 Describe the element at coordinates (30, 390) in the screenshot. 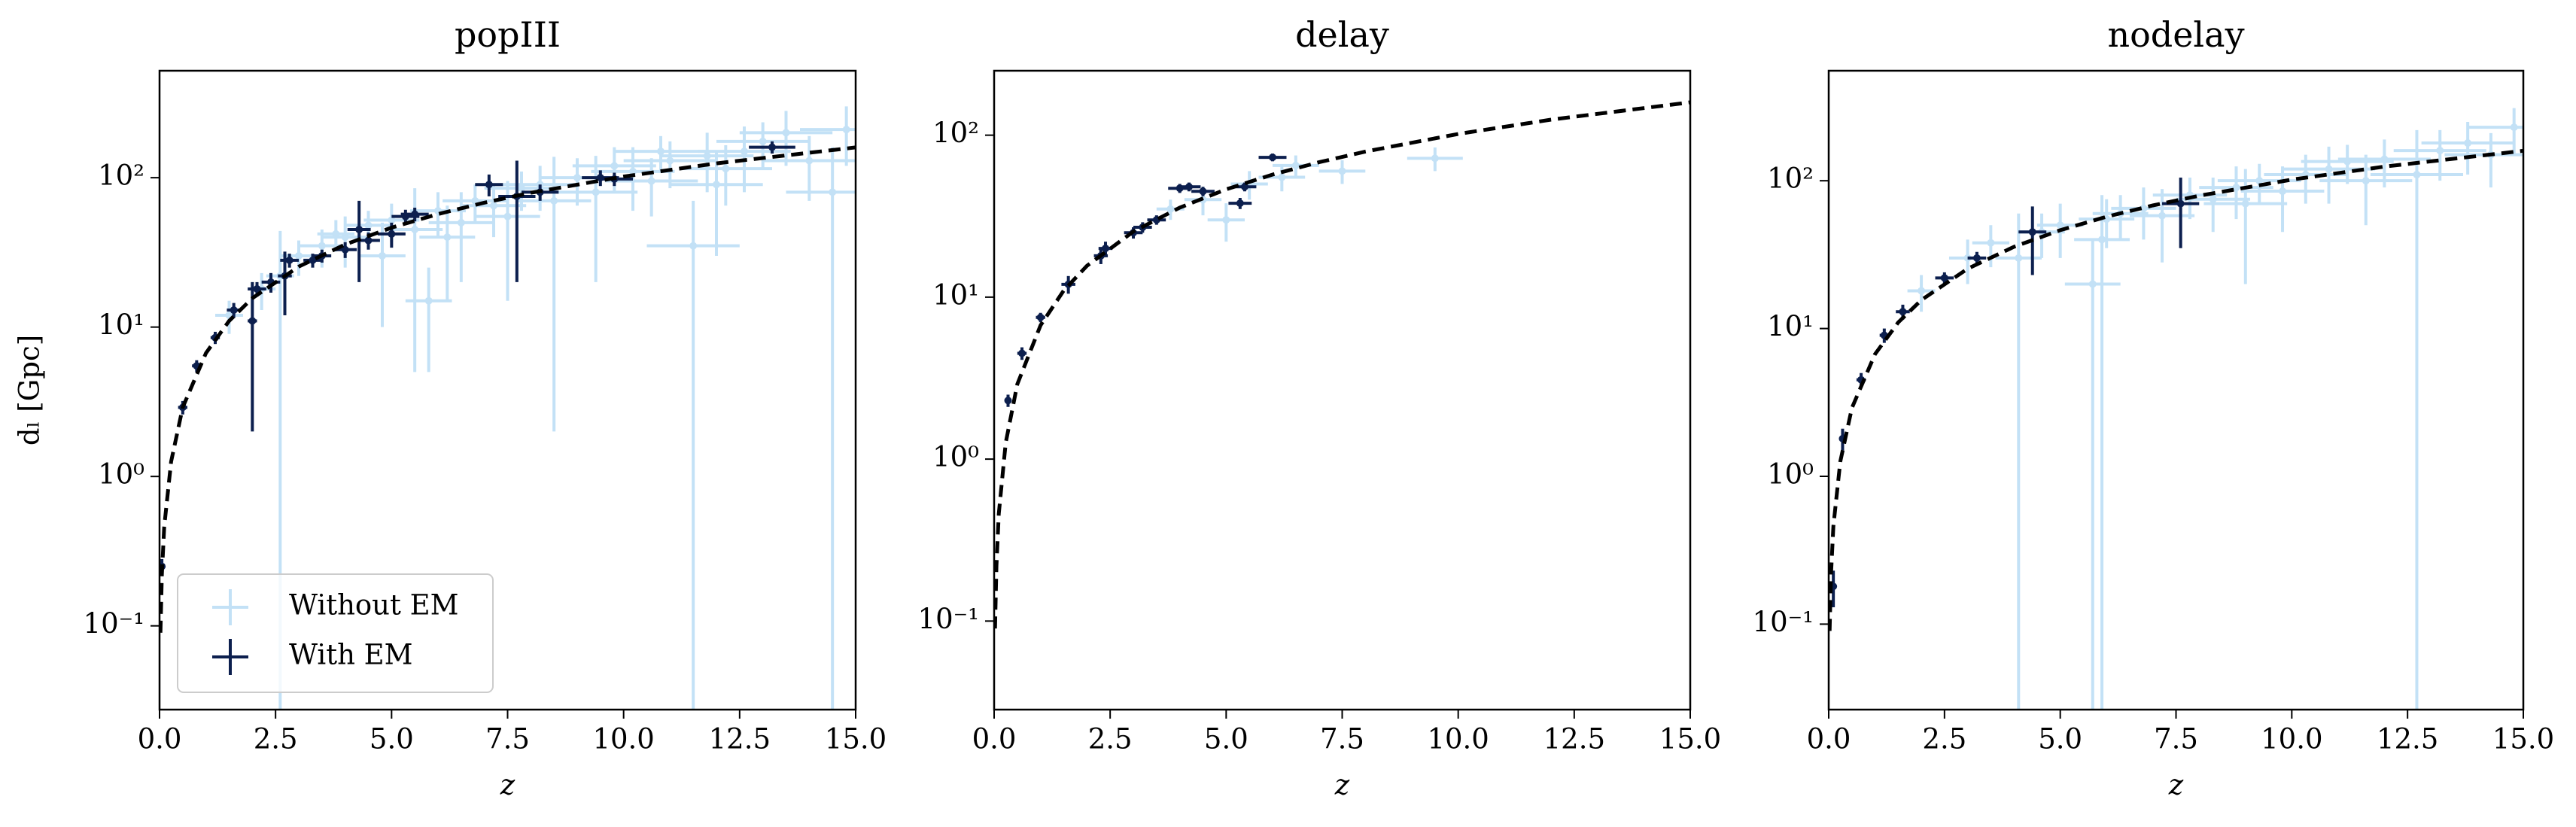

I see `y-axis-label: dₗ [Gpc]` at that location.